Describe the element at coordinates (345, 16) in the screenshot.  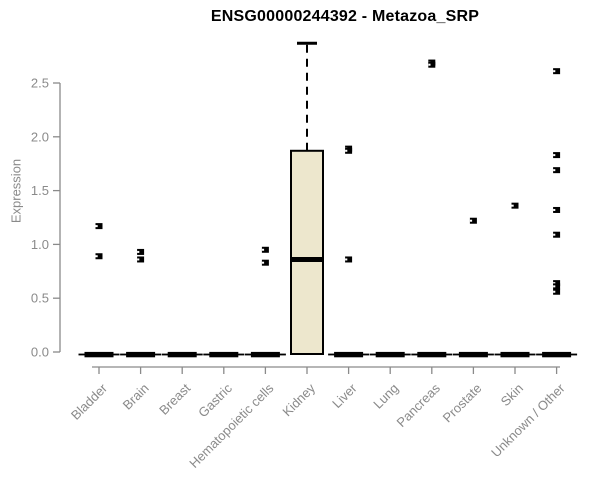
I see `chart-title: ENSG00000244392 - Metazoa_SRP` at that location.